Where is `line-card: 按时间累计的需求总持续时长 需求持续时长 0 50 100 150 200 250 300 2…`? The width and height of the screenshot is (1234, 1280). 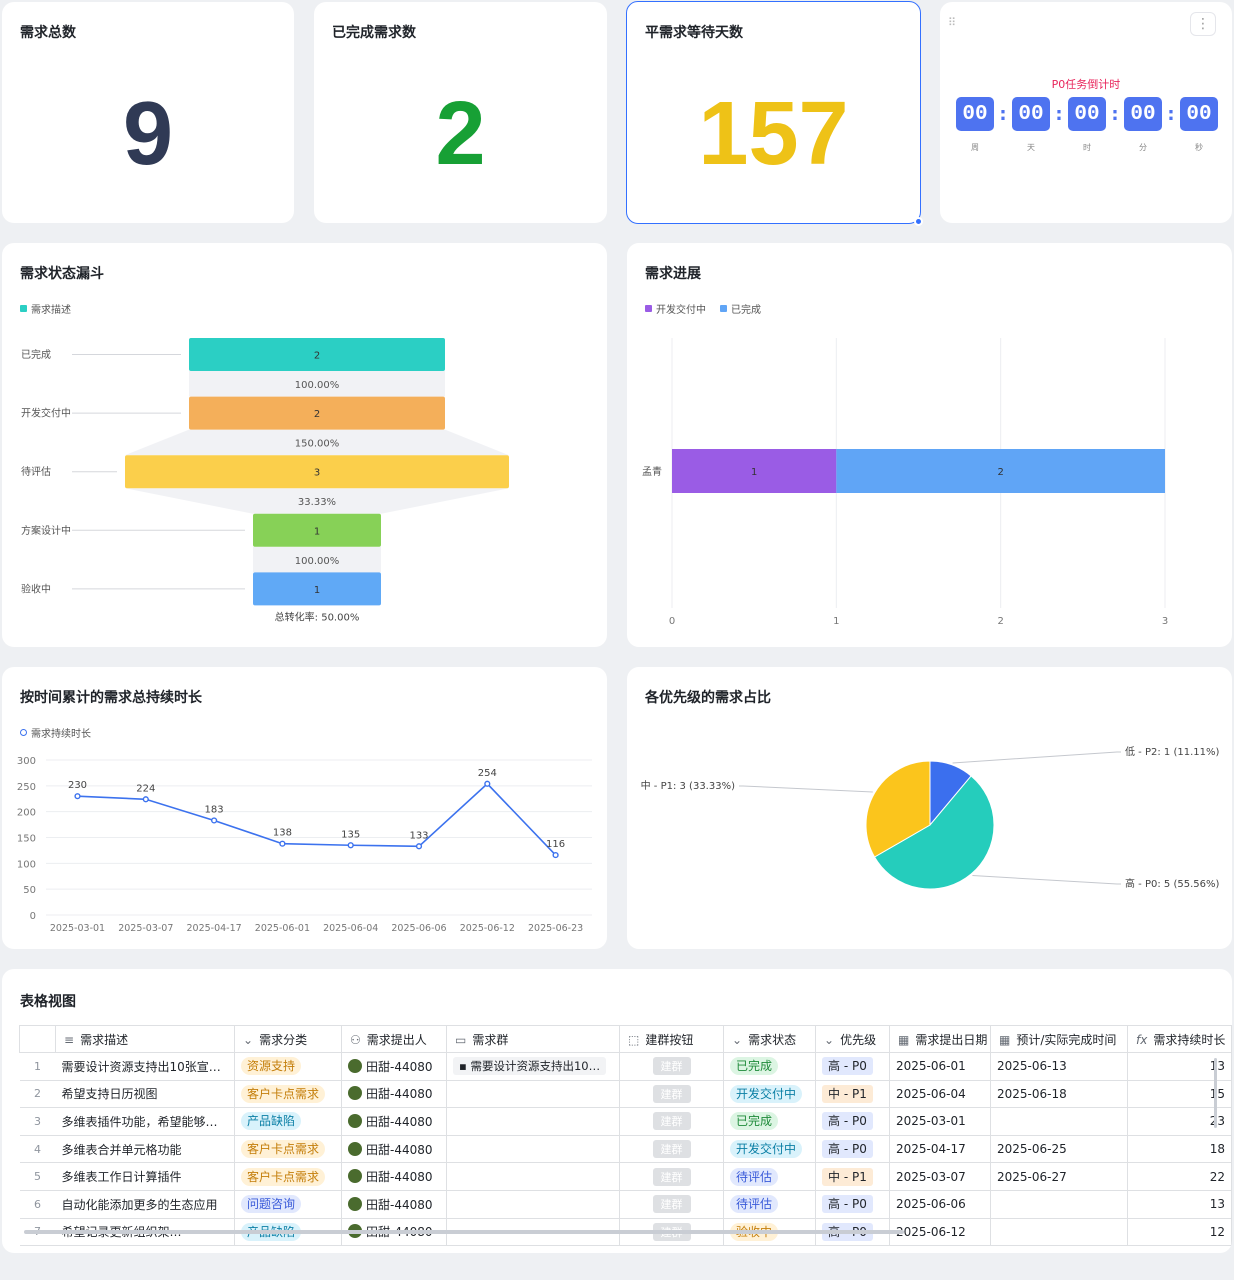 line-card: 按时间累计的需求总持续时长 需求持续时长 0 50 100 150 200 250 300 2… is located at coordinates (304, 808).